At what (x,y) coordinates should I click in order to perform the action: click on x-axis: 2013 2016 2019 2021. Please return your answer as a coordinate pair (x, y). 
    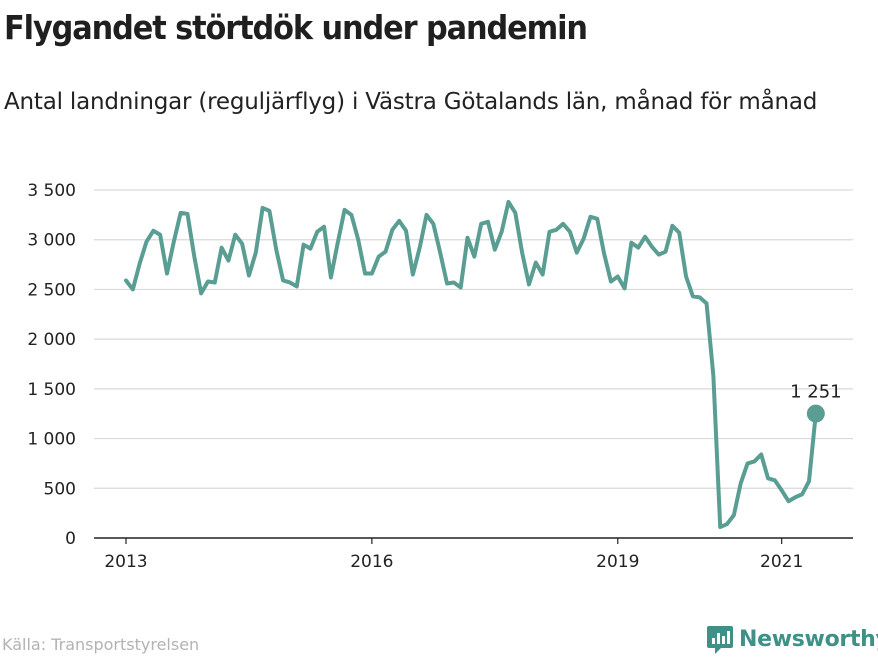
    Looking at the image, I should click on (473, 554).